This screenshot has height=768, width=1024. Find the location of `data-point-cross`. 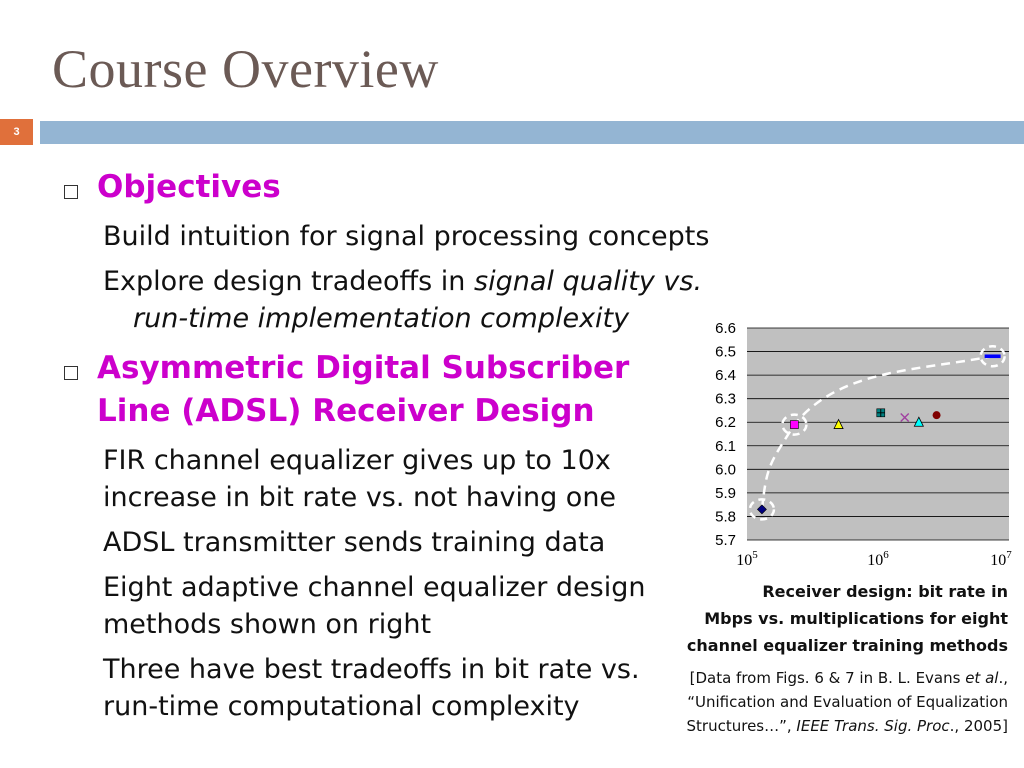

data-point-cross is located at coordinates (880, 412).